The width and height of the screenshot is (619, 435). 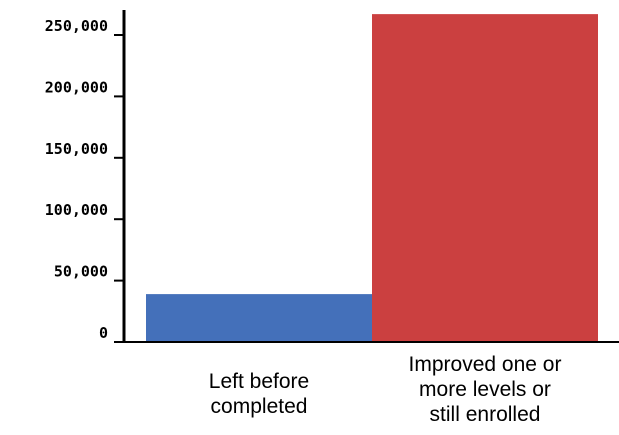 What do you see at coordinates (81, 272) in the screenshot?
I see `y-tick-label: 50,000` at bounding box center [81, 272].